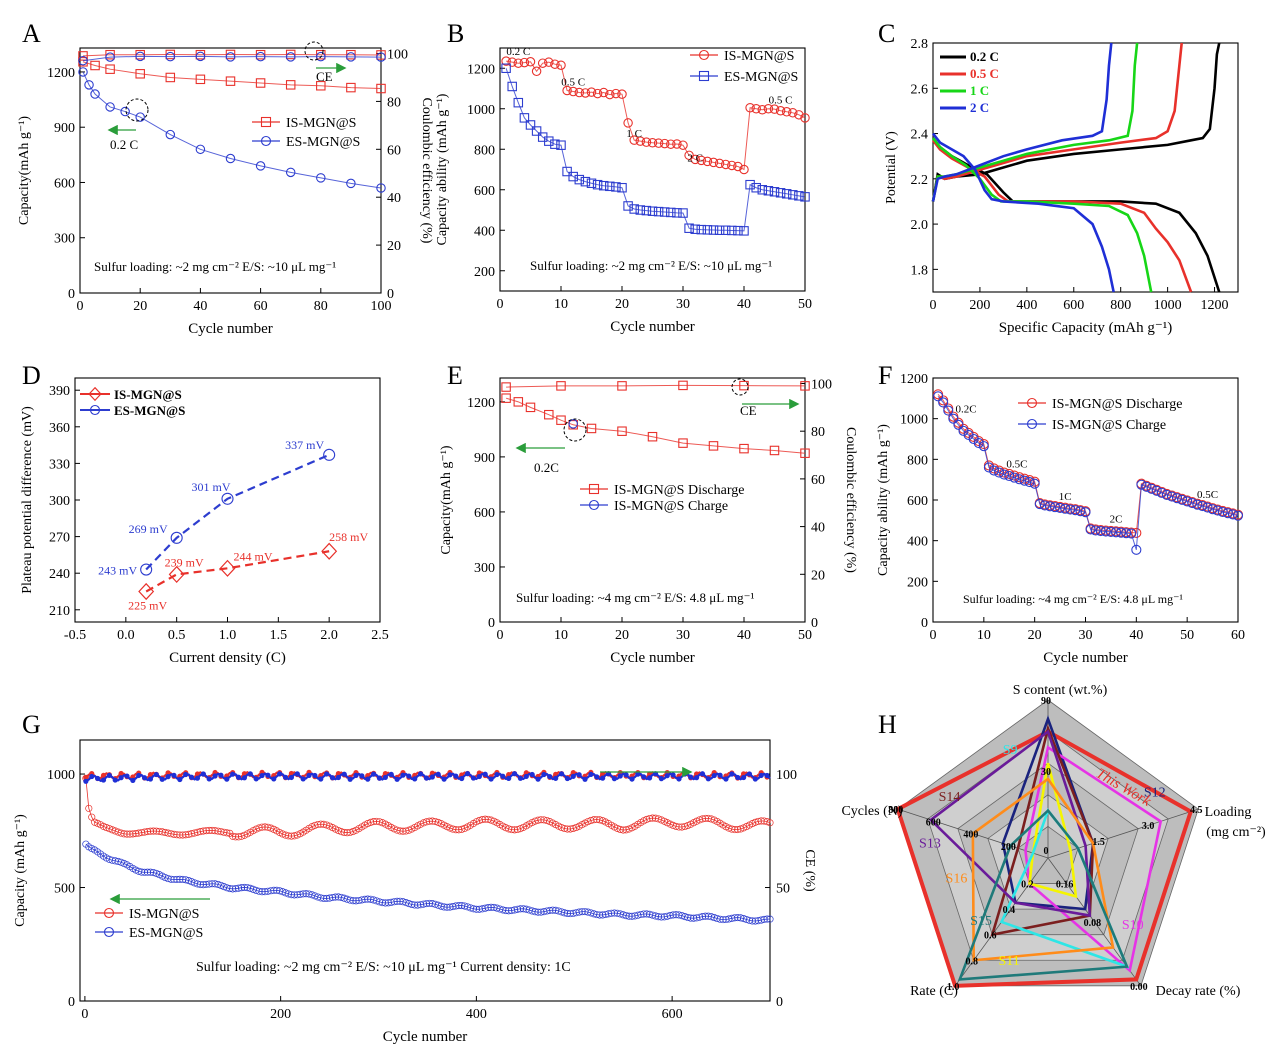  I want to click on chart-G-series-line, so click(428, 808).